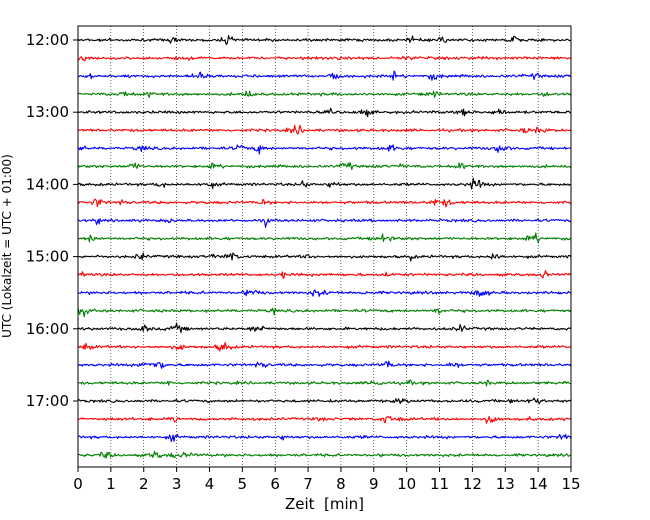 The width and height of the screenshot is (650, 520). What do you see at coordinates (52, 220) in the screenshot?
I see `y-axis: 12:00 13:00 14:00 15:00 16:00 17:00` at bounding box center [52, 220].